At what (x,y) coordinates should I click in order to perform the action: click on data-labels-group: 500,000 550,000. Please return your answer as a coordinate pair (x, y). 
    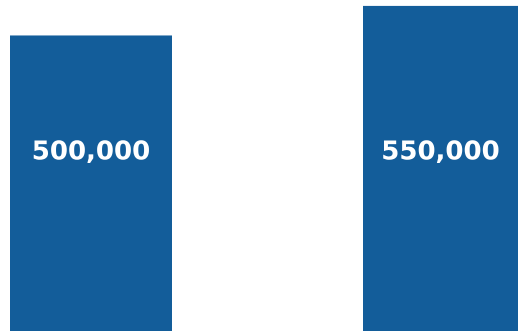
    Looking at the image, I should click on (266, 152).